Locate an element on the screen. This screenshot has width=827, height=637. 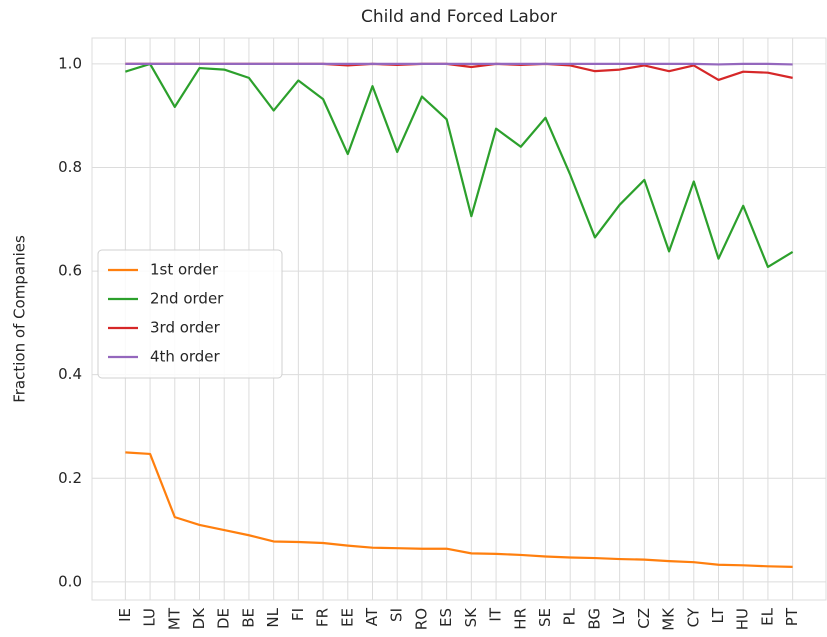
x-tick-label: AT is located at coordinates (372, 616).